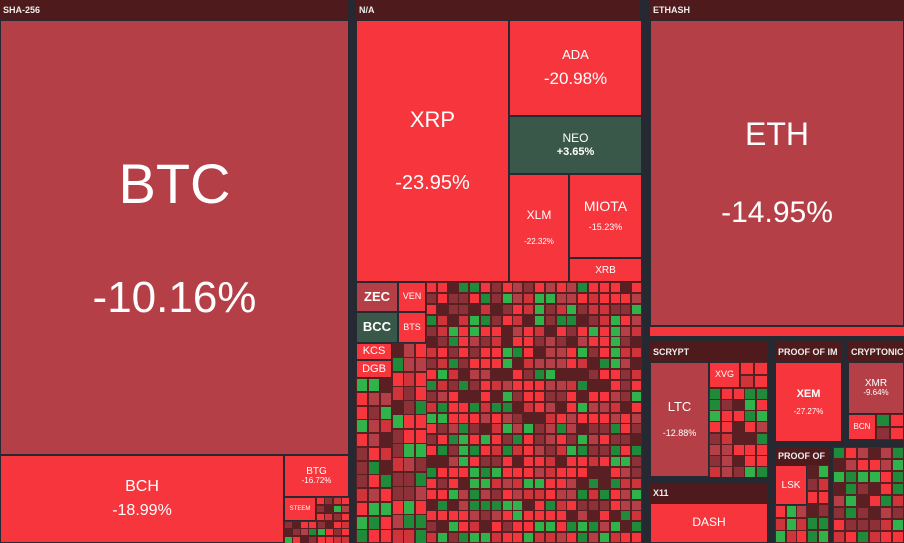 Image resolution: width=904 pixels, height=543 pixels. I want to click on tile-dash: DASH, so click(709, 523).